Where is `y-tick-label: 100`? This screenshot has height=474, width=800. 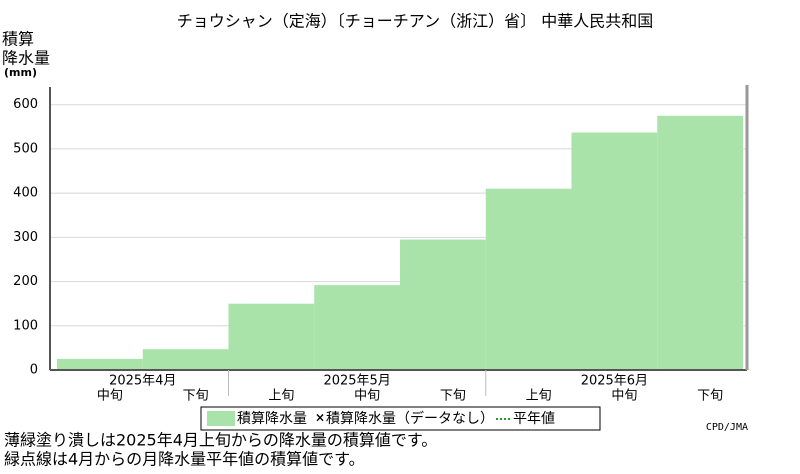
y-tick-label: 100 is located at coordinates (25, 325).